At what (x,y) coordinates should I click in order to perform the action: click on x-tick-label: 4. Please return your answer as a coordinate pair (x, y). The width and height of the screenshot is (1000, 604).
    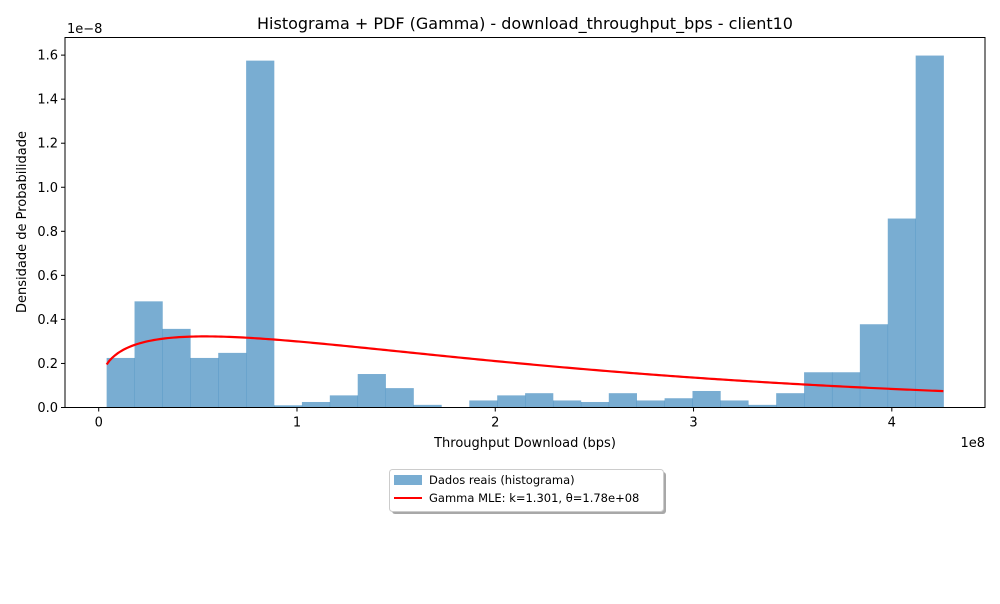
    Looking at the image, I should click on (892, 423).